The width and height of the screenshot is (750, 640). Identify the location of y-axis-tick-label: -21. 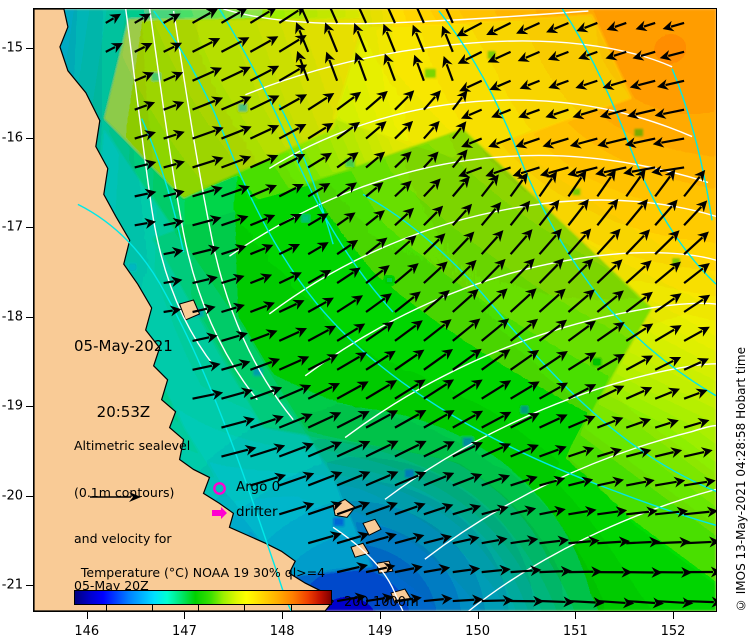
(12, 585).